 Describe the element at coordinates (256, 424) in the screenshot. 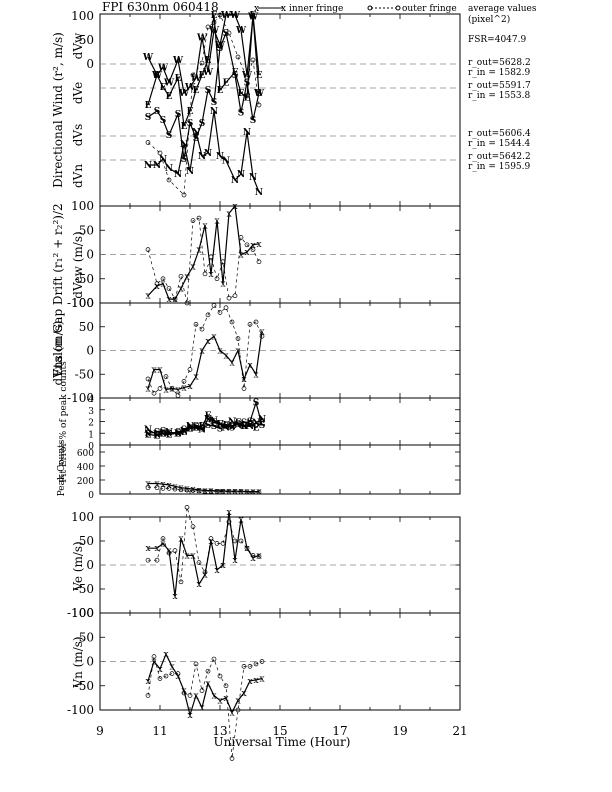

I see `fit-marker-N-17: N` at that location.